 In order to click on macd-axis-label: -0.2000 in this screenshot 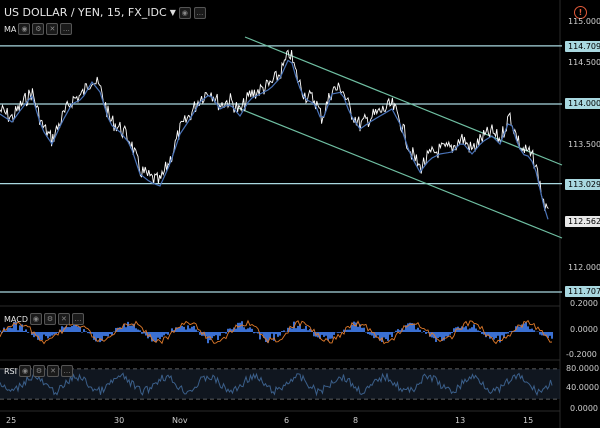, I will do `click(581, 354)`.